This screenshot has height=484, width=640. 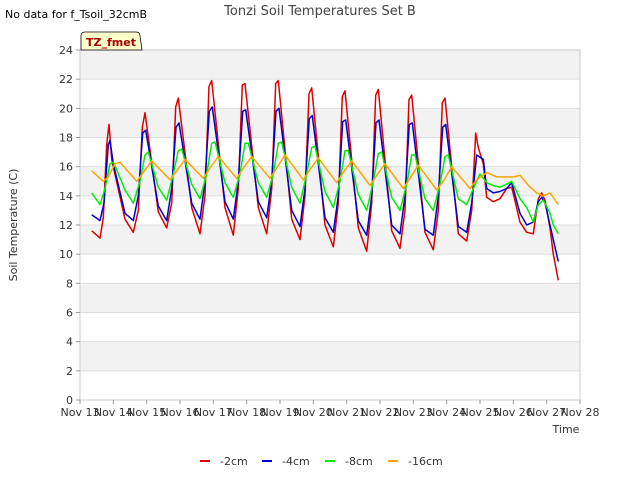 I want to click on x-tick-label: Nov 19, so click(x=280, y=412).